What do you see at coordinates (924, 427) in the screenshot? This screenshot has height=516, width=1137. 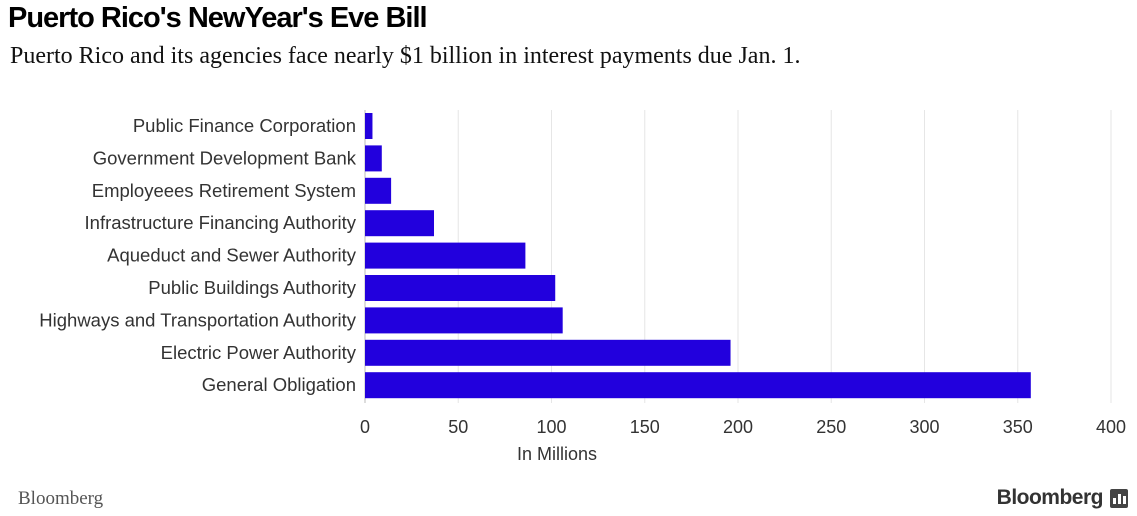 I see `x-tick-label: 300` at bounding box center [924, 427].